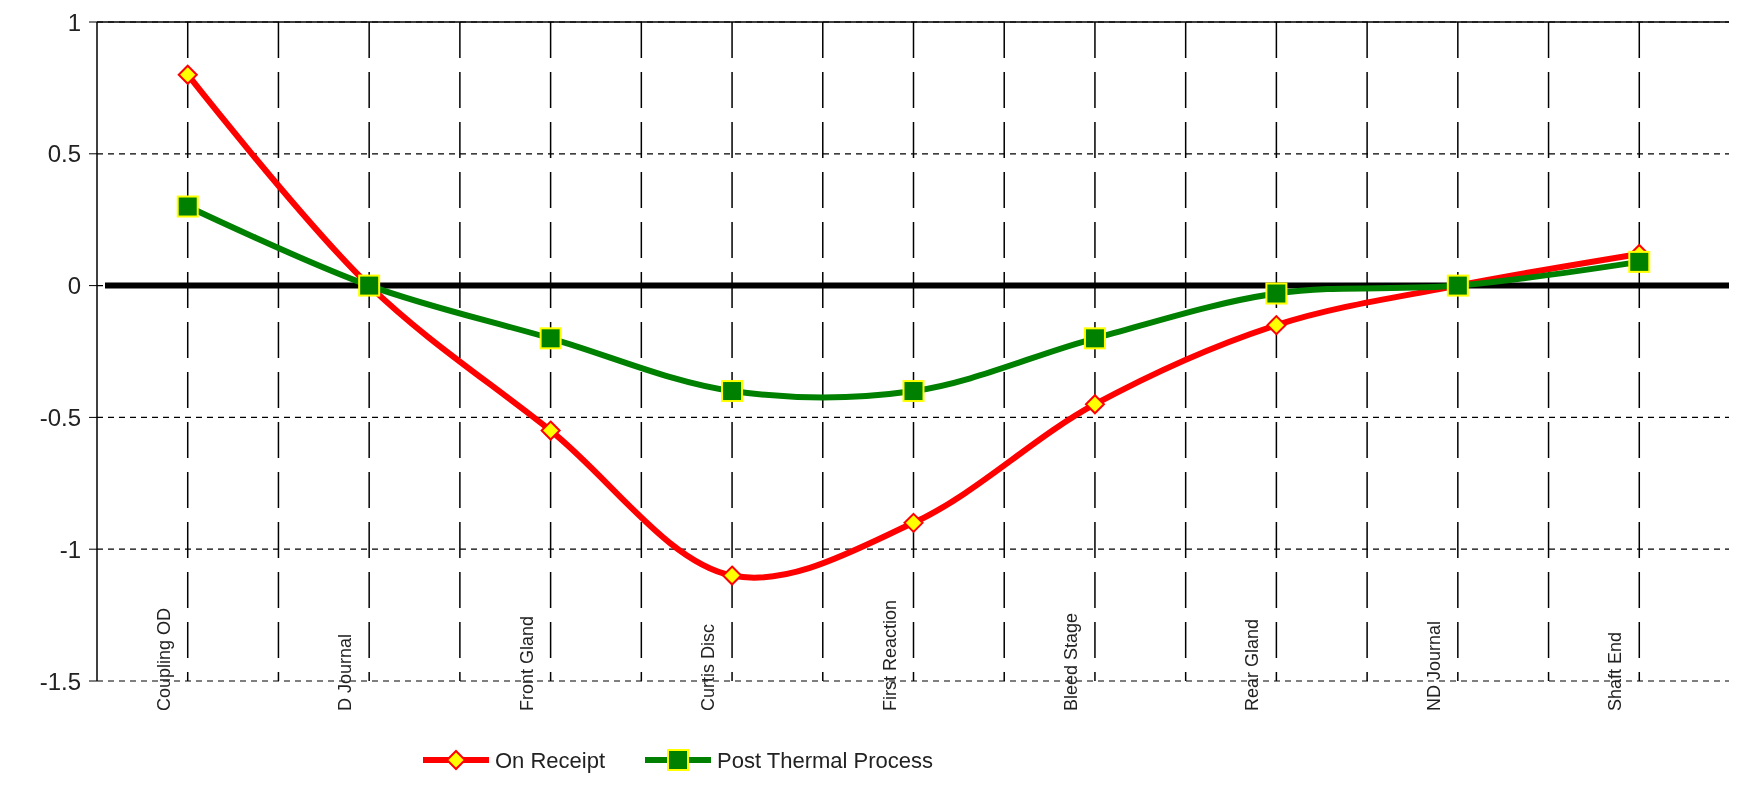  Describe the element at coordinates (1252, 664) in the screenshot. I see `x-tick-label: Rear Gland` at that location.